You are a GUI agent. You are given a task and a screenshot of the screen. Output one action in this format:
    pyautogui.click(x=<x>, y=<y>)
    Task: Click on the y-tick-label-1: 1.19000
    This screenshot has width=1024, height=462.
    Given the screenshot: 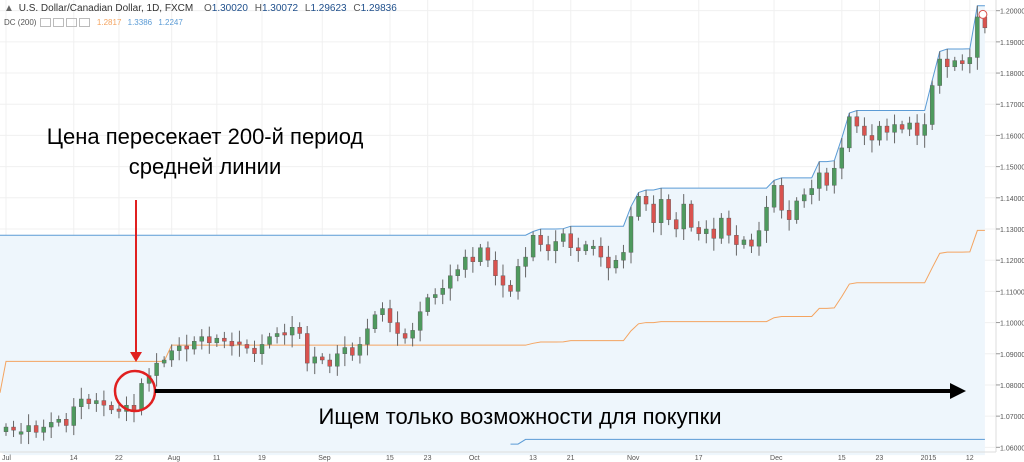 What is the action you would take?
    pyautogui.click(x=1012, y=43)
    